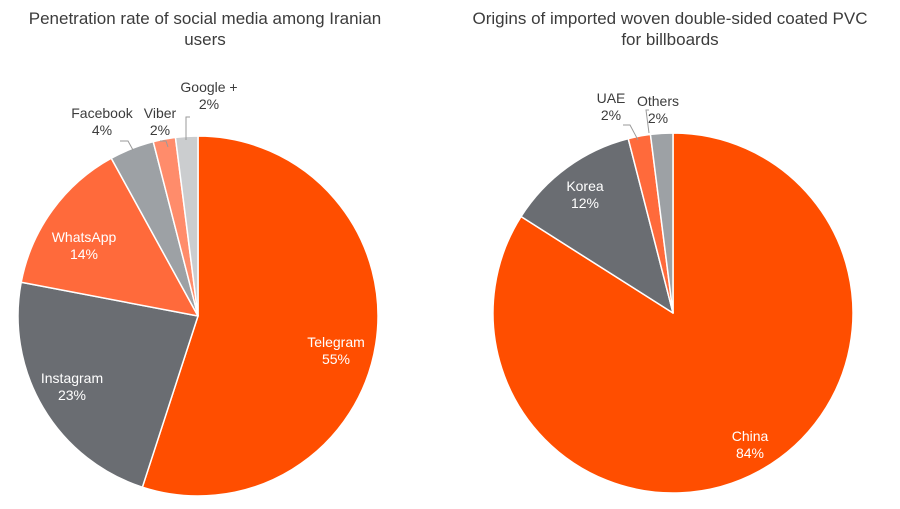  Describe the element at coordinates (84, 254) in the screenshot. I see `left-slice-value-whatsapp: 14%` at that location.